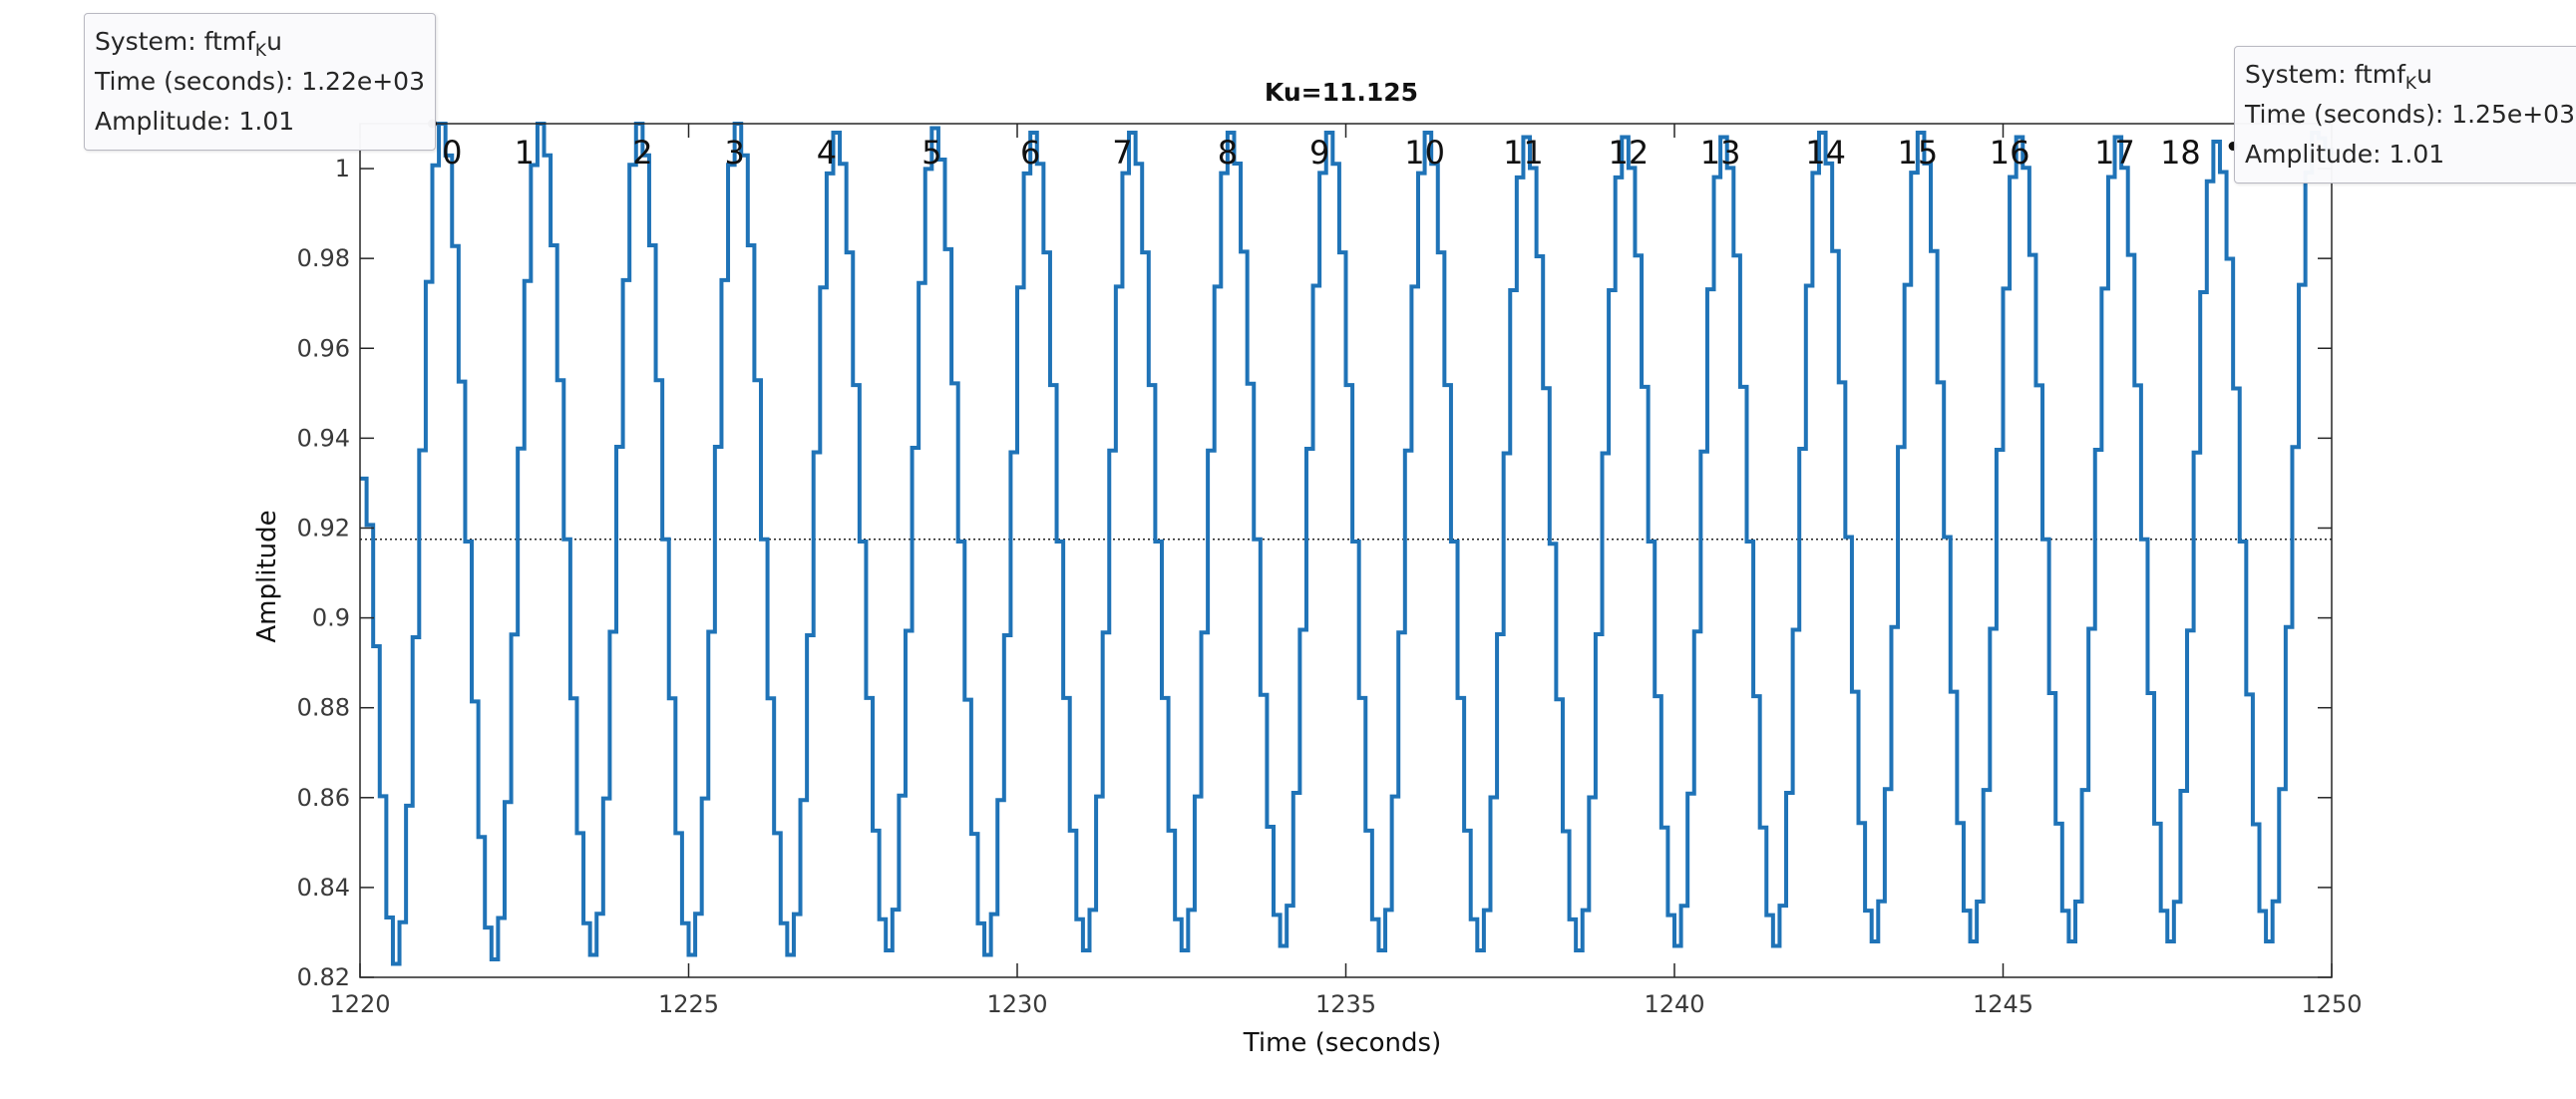  Describe the element at coordinates (1341, 92) in the screenshot. I see `chart-title: Ku=11.125` at that location.